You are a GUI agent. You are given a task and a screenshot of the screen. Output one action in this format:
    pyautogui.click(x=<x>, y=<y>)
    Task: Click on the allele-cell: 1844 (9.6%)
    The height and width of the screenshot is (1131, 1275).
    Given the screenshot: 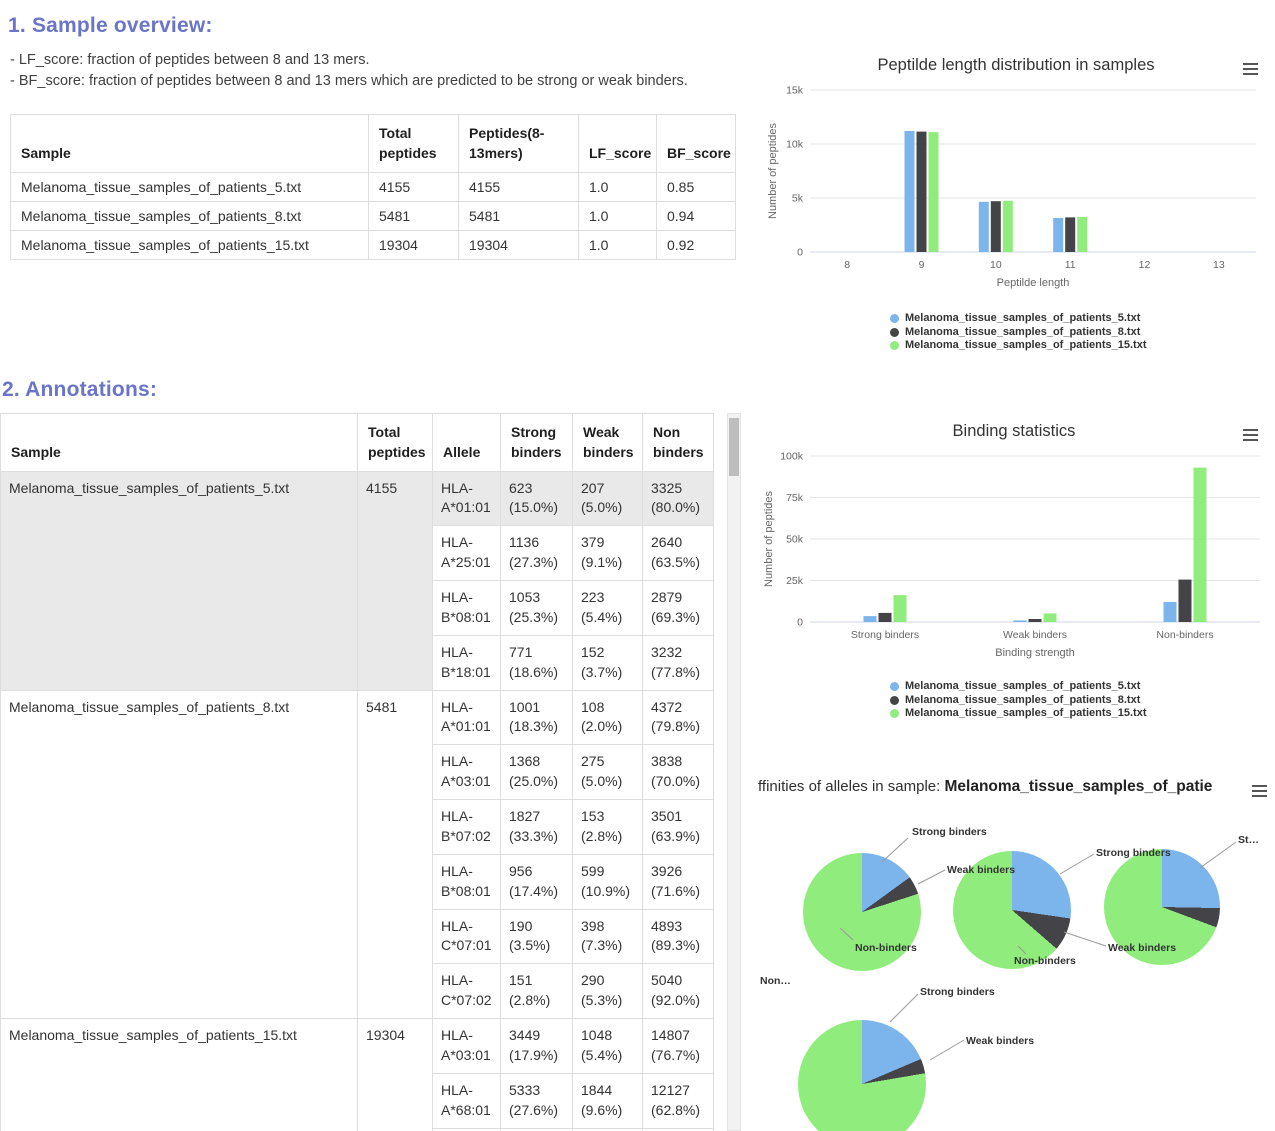 What is the action you would take?
    pyautogui.click(x=607, y=1100)
    